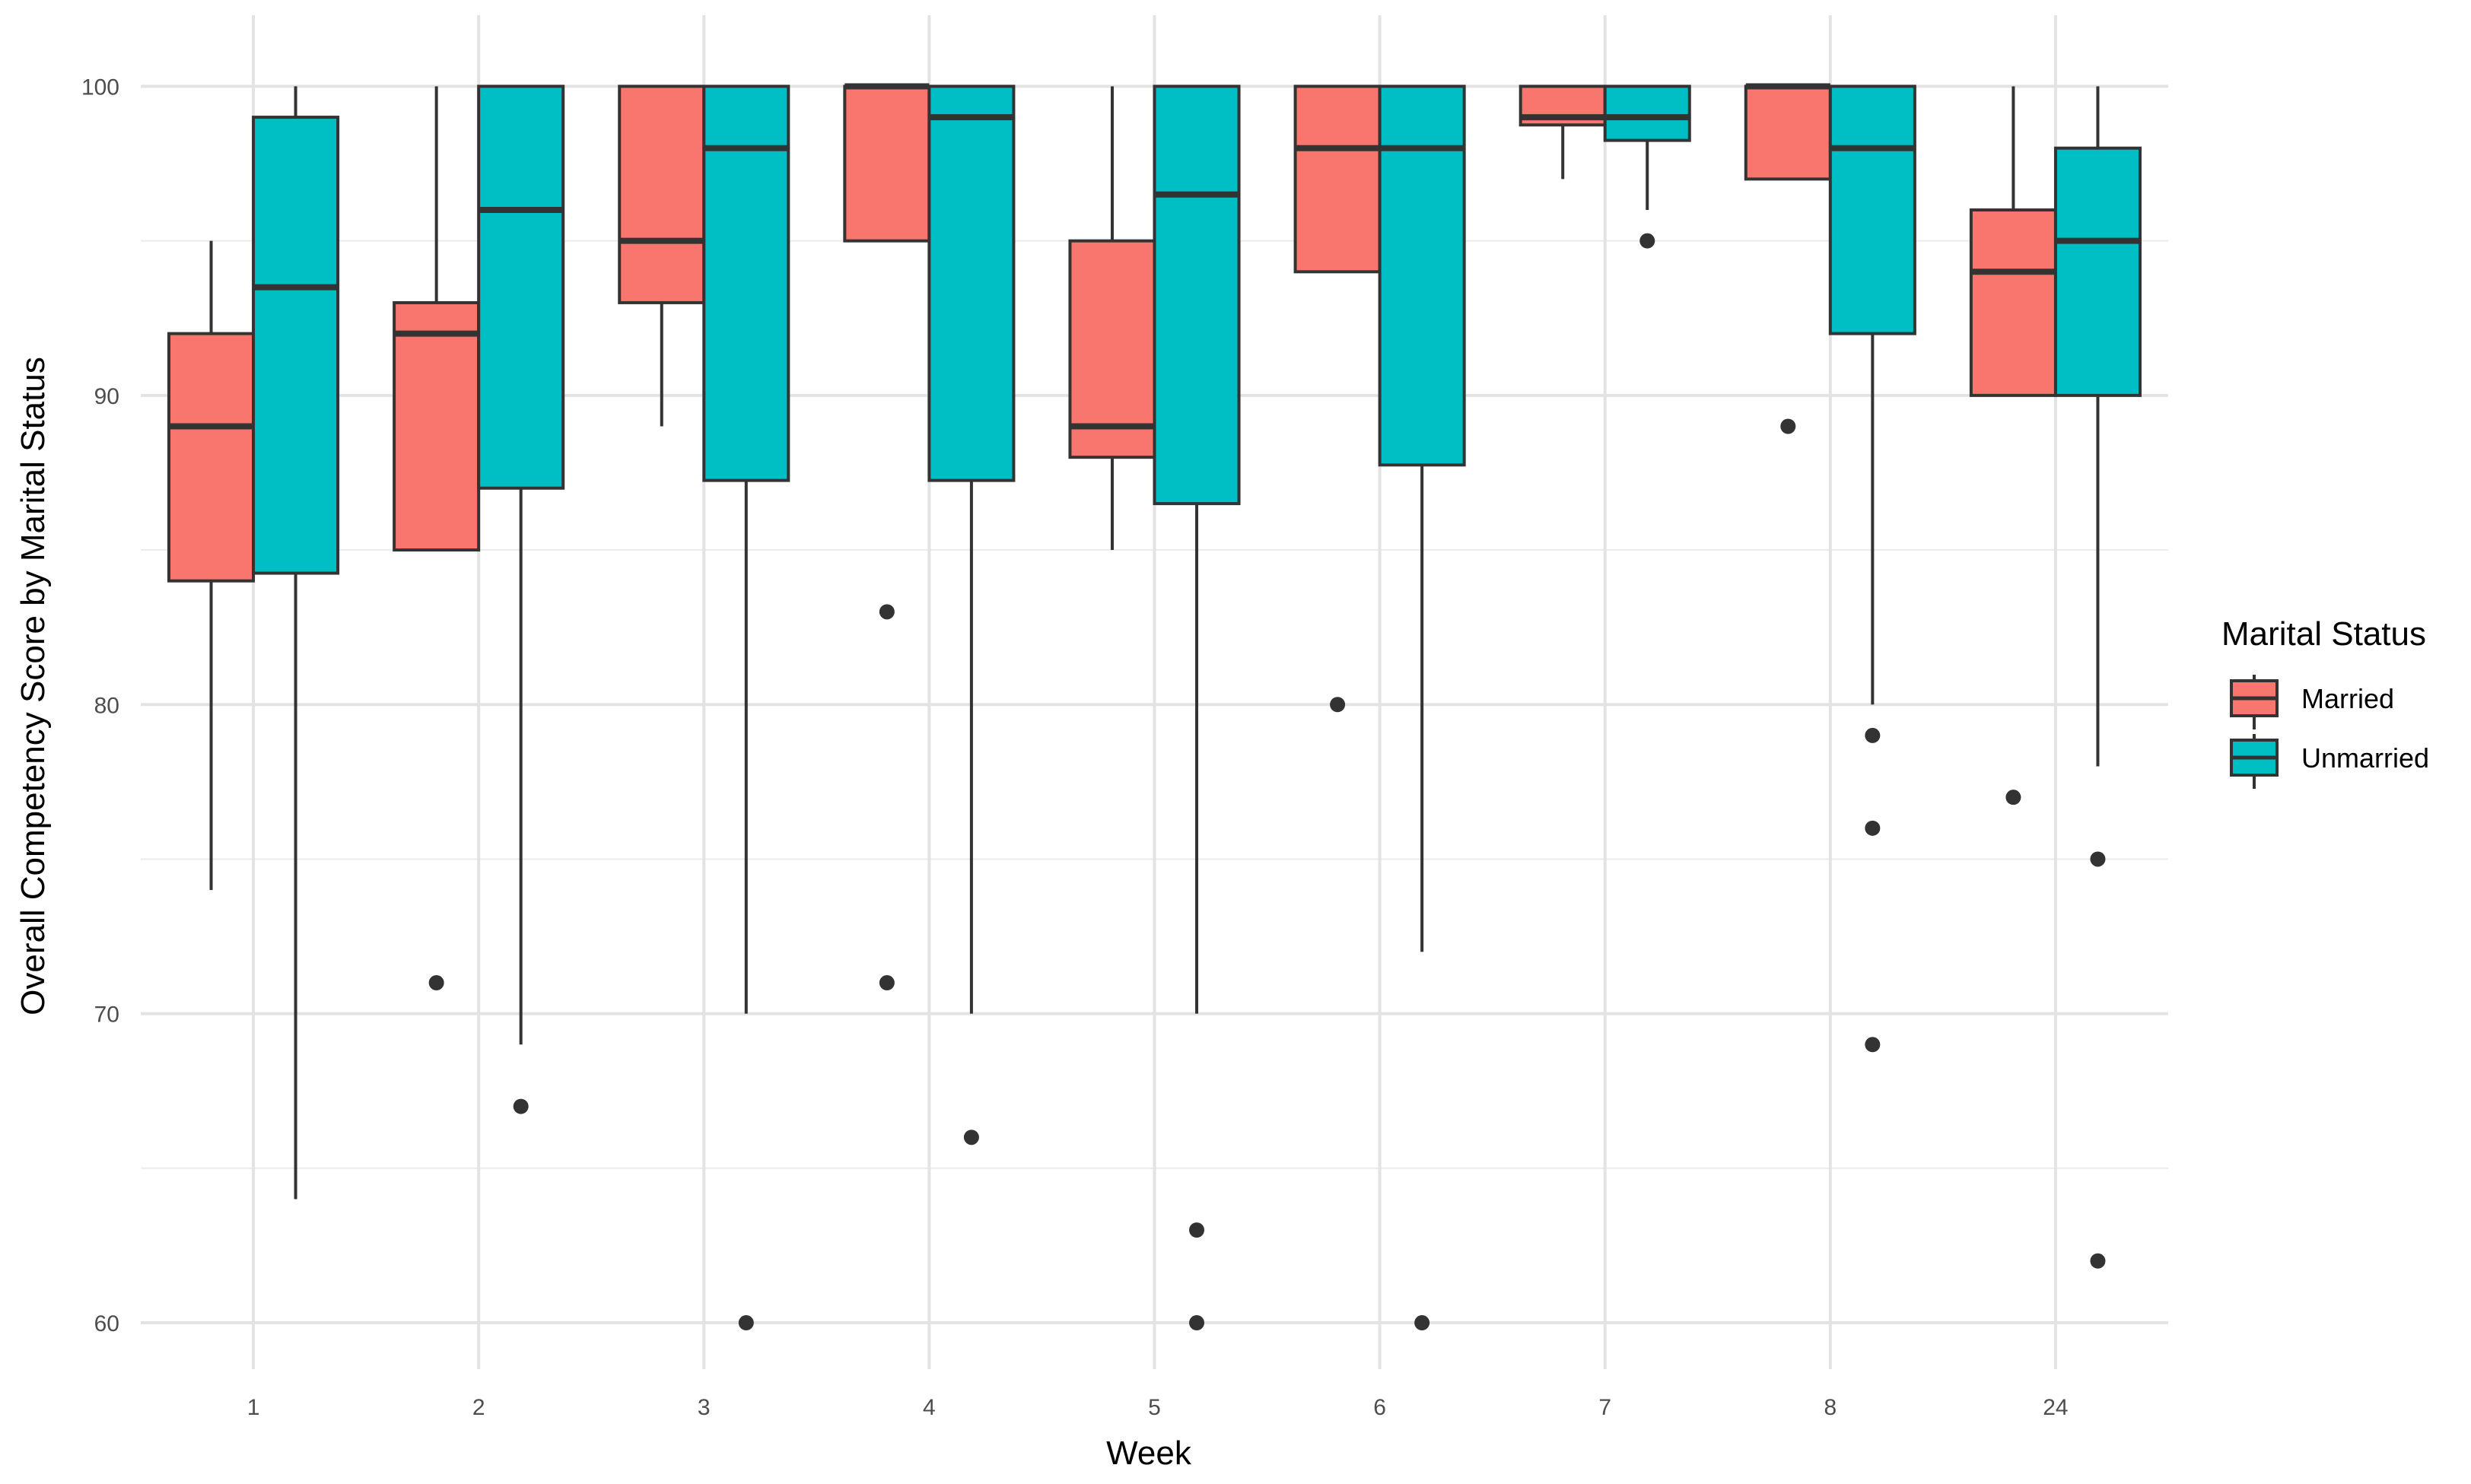 The width and height of the screenshot is (2471, 1484). I want to click on x-tick-label: 6, so click(1379, 1407).